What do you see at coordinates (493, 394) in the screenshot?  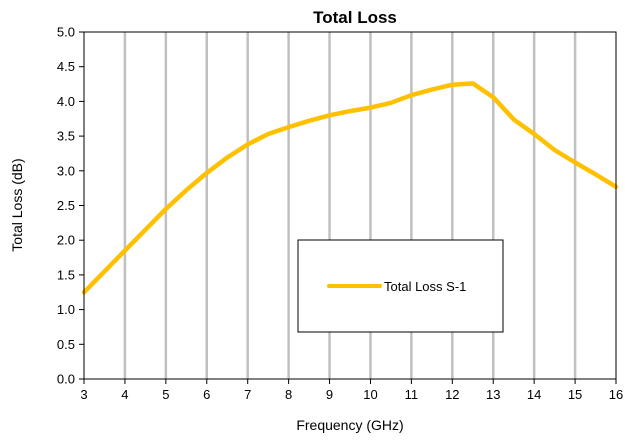 I see `x-tick-label: 13` at bounding box center [493, 394].